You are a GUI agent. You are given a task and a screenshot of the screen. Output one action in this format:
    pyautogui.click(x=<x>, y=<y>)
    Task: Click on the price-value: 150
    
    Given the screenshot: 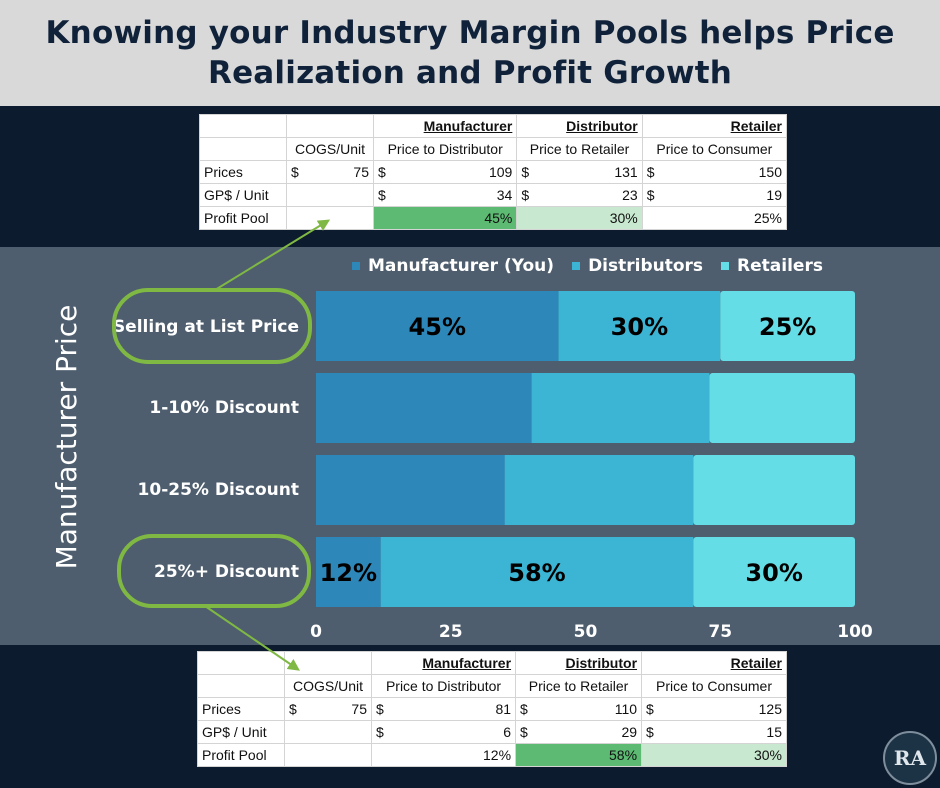 What is the action you would take?
    pyautogui.click(x=770, y=172)
    